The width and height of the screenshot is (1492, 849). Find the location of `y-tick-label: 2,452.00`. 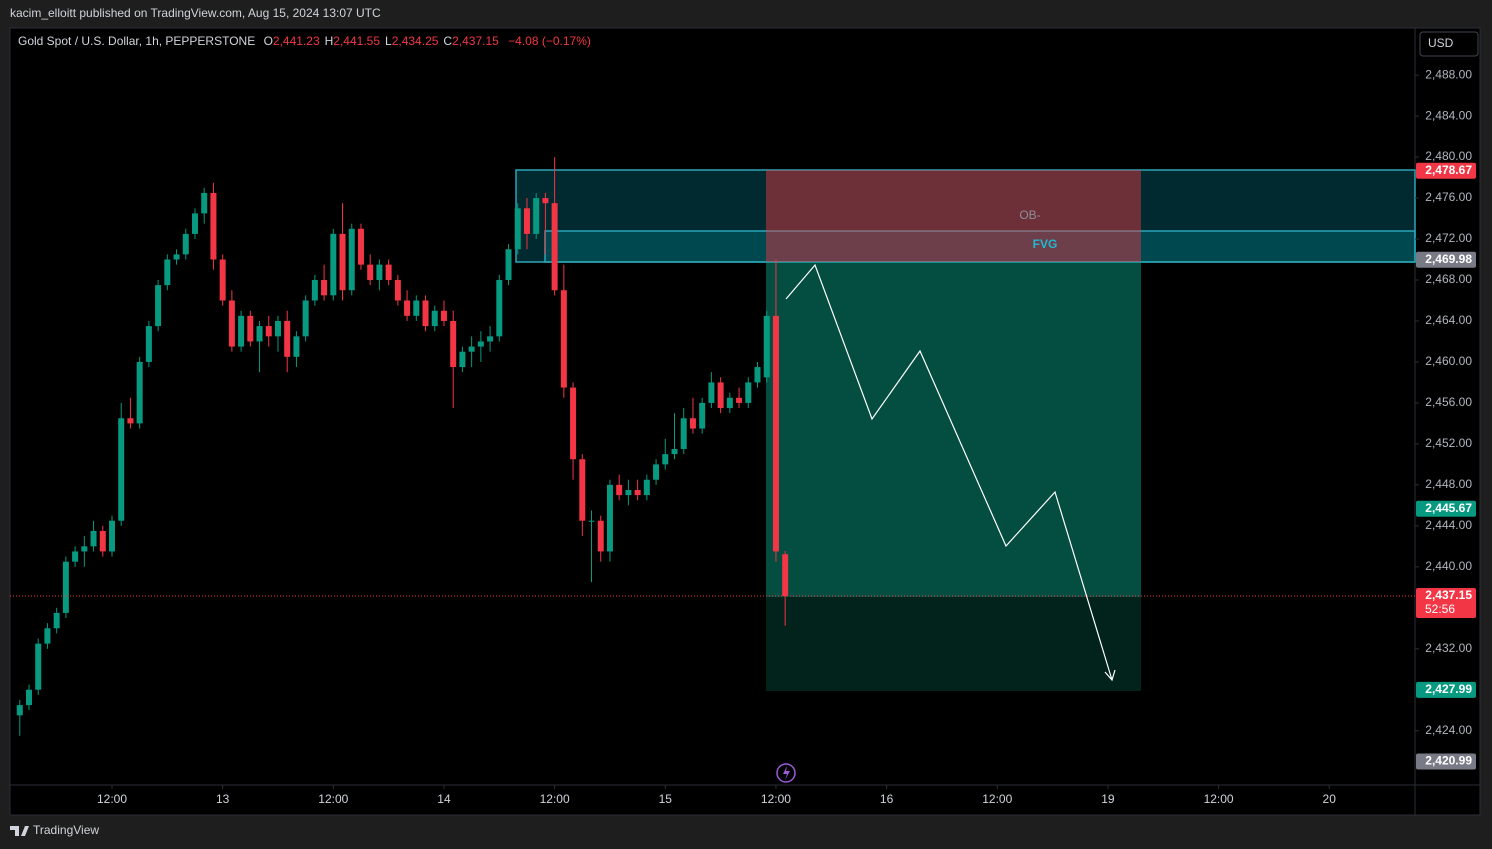

y-tick-label: 2,452.00 is located at coordinates (1448, 443).